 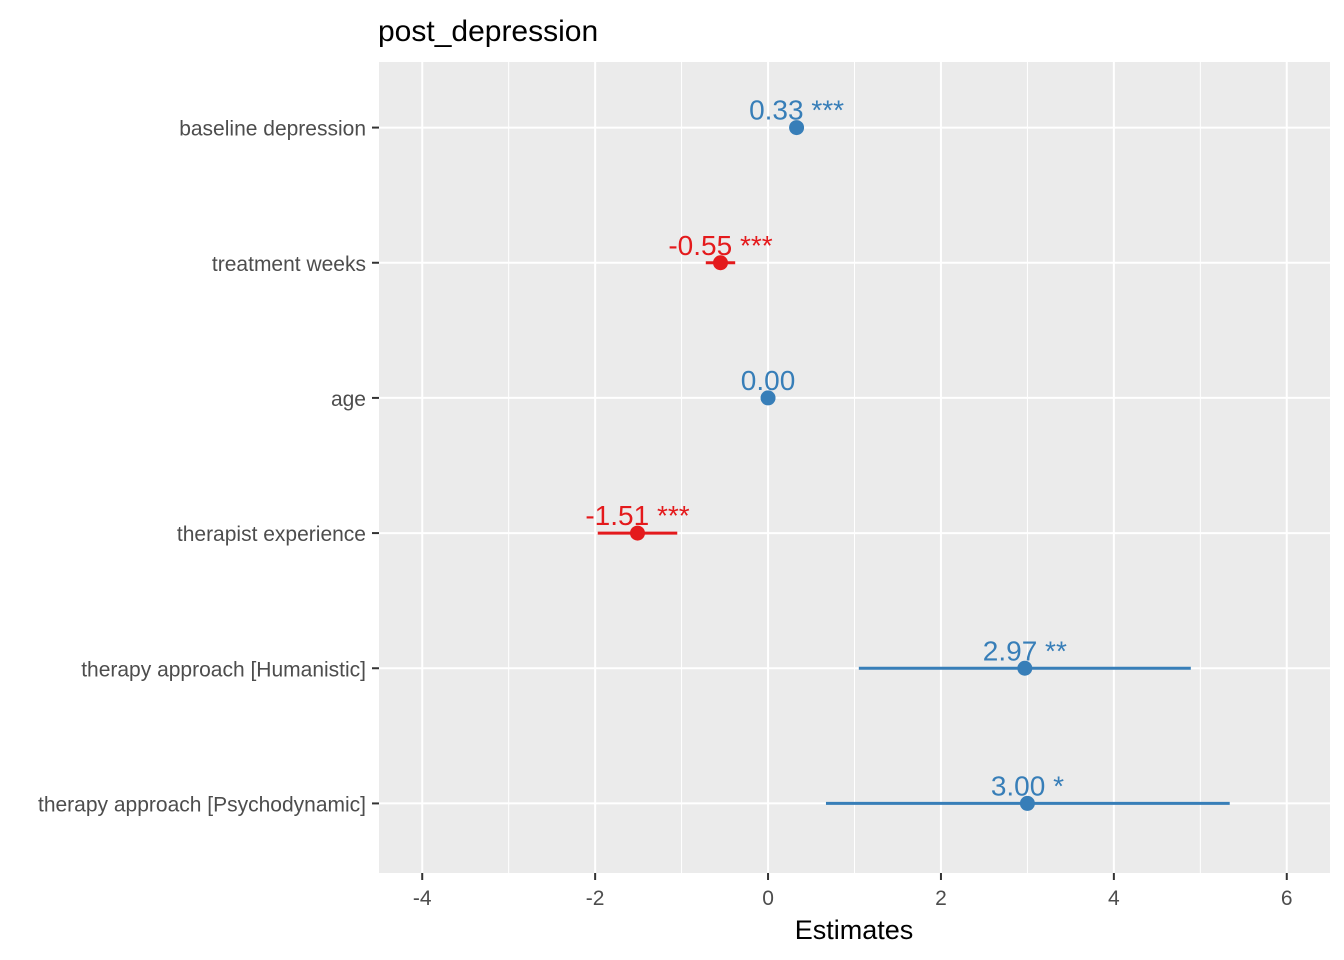 I want to click on x-tick-label: -4, so click(x=422, y=898).